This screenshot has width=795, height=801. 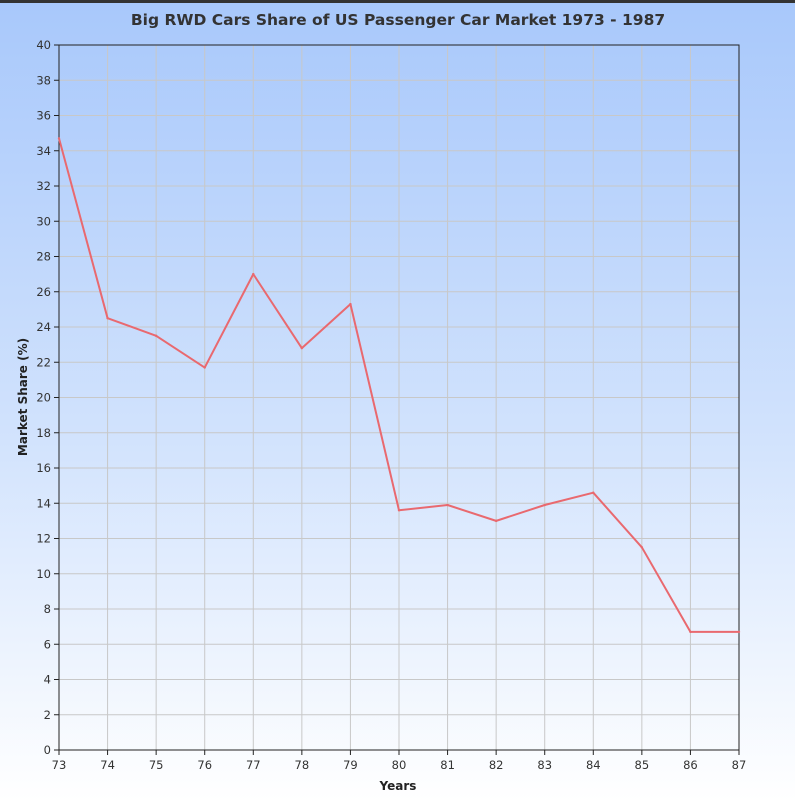 What do you see at coordinates (47, 609) in the screenshot?
I see `y-tick-label: 8` at bounding box center [47, 609].